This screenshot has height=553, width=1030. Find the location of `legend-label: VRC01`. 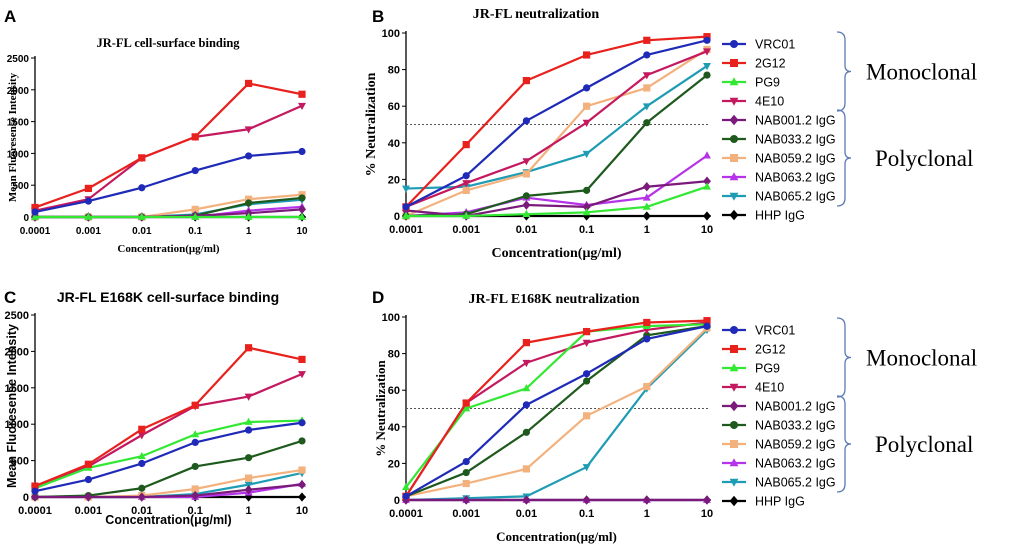

legend-label: VRC01 is located at coordinates (775, 45).